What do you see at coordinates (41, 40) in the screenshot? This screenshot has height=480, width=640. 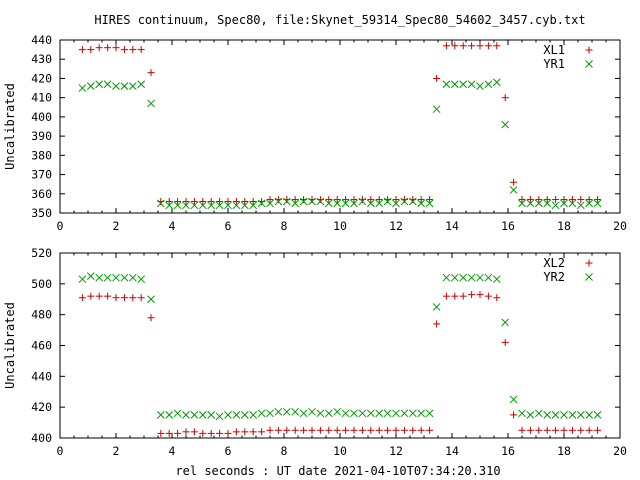 I see `y-tick-label: 440` at bounding box center [41, 40].